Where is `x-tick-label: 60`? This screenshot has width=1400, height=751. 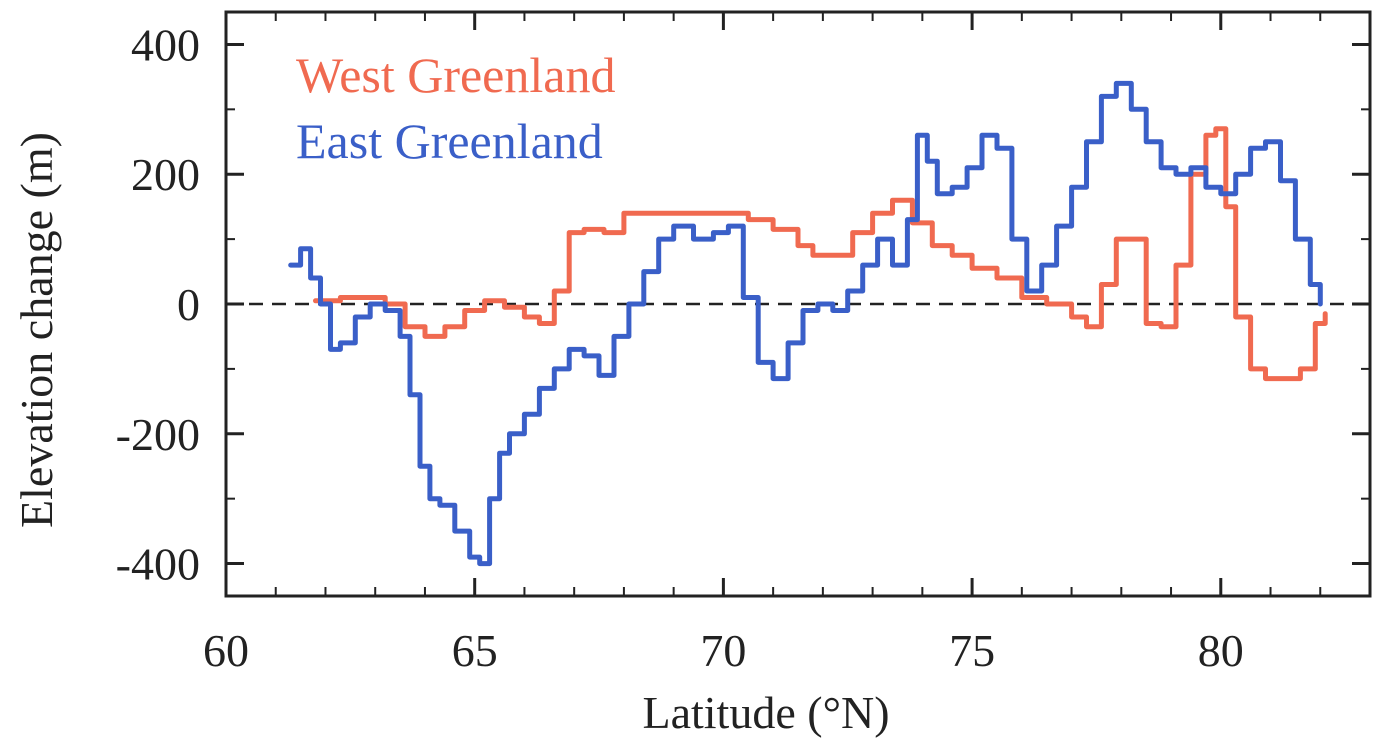 x-tick-label: 60 is located at coordinates (226, 650).